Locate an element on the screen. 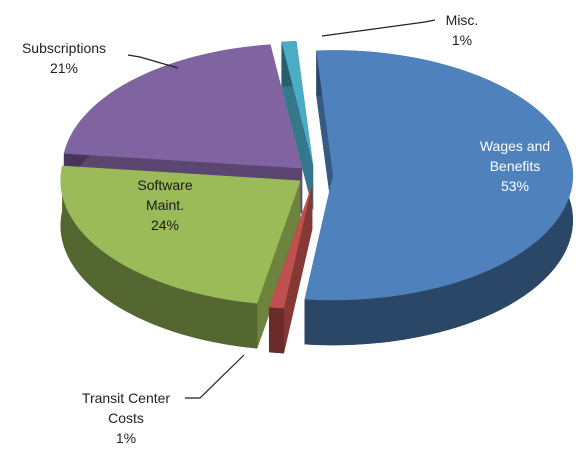  category-label: Software Maint. is located at coordinates (165, 195).